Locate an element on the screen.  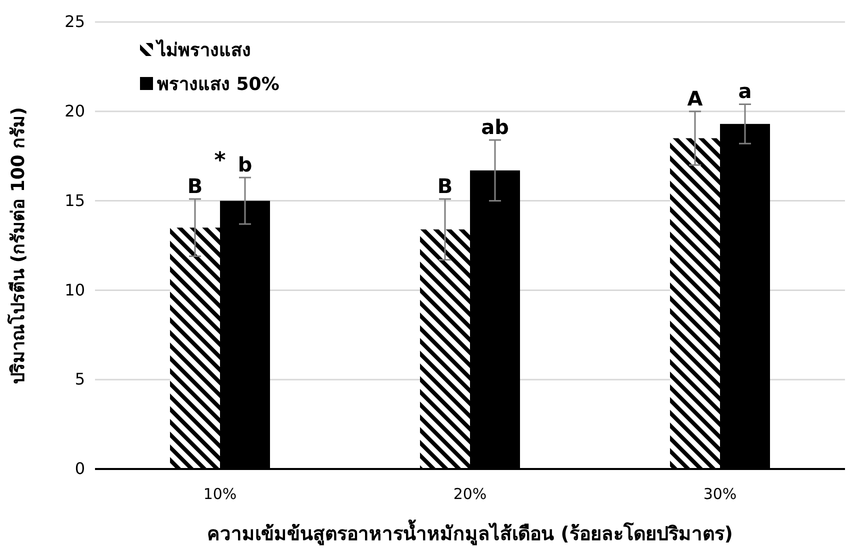
x-axis-title: ความเข้มข้นสูตรอาหารน้ำหมักมูลไส้เดือน (ร้อยละโดยปริมาตร) is located at coordinates (470, 532).